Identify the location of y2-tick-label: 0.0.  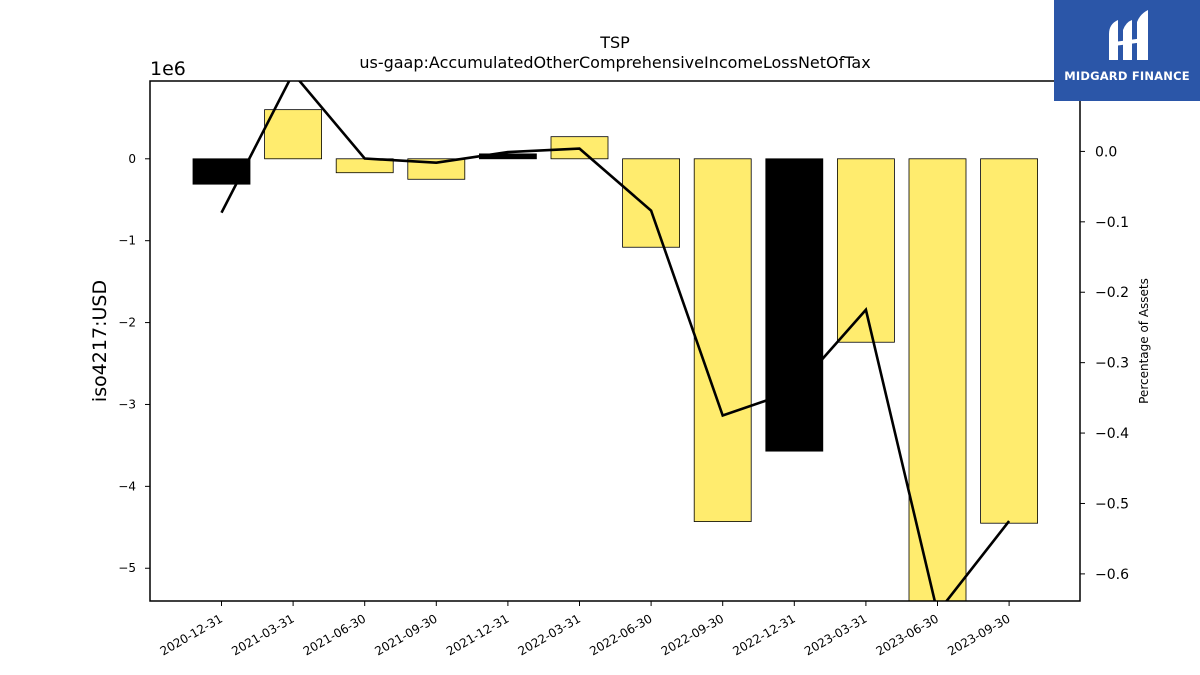
(1106, 152).